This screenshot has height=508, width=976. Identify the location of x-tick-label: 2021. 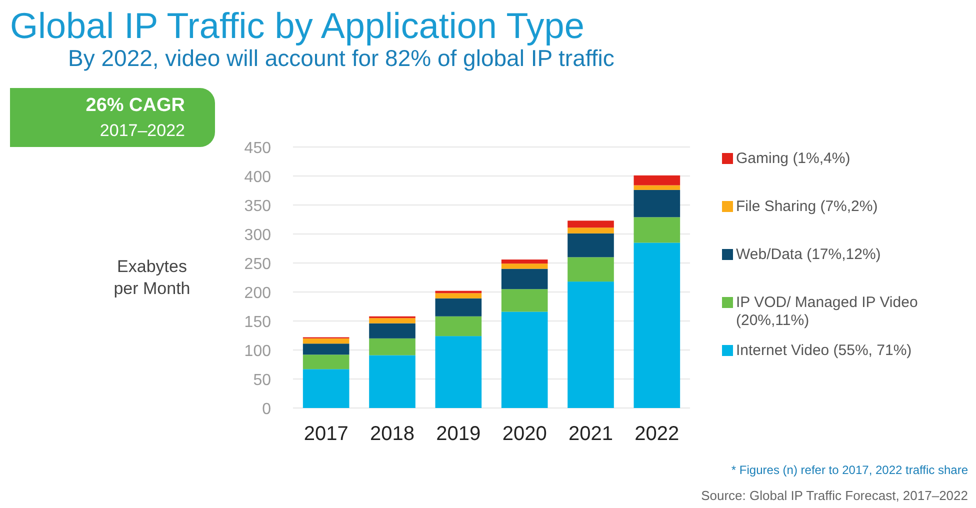
(590, 434).